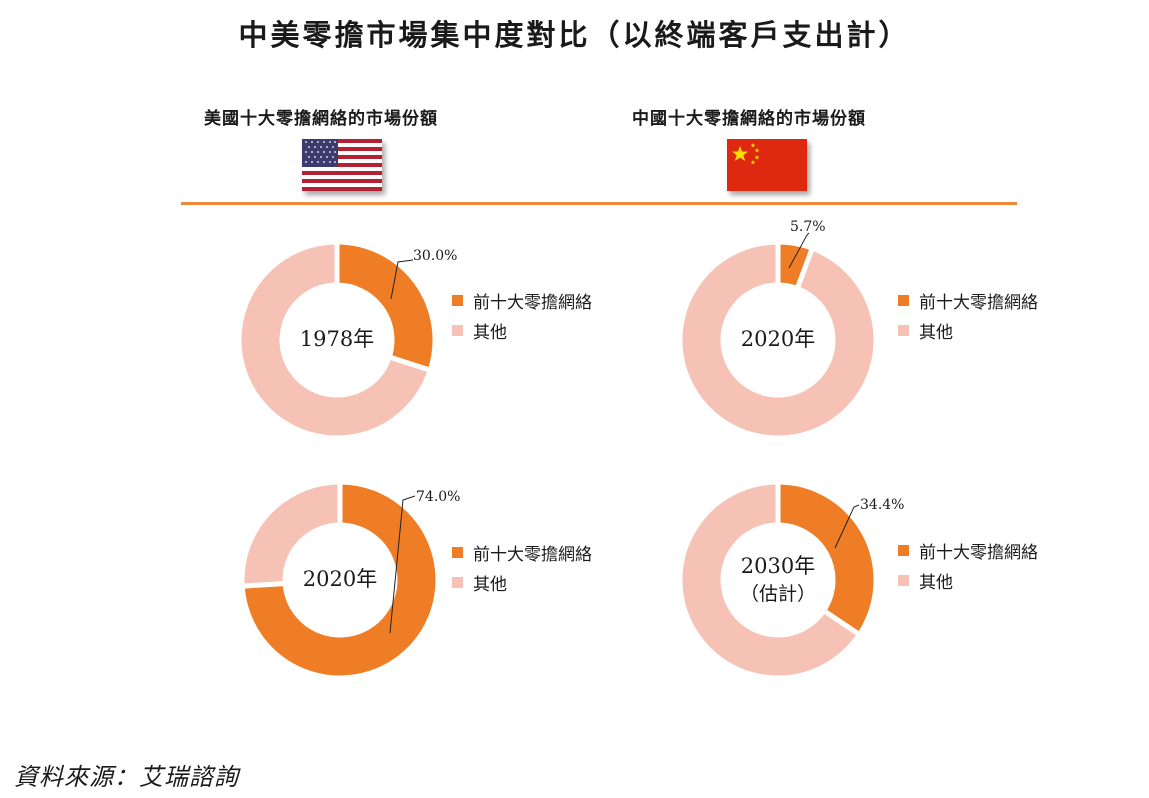 The width and height of the screenshot is (1149, 798). Describe the element at coordinates (599, 203) in the screenshot. I see `section-divider` at that location.